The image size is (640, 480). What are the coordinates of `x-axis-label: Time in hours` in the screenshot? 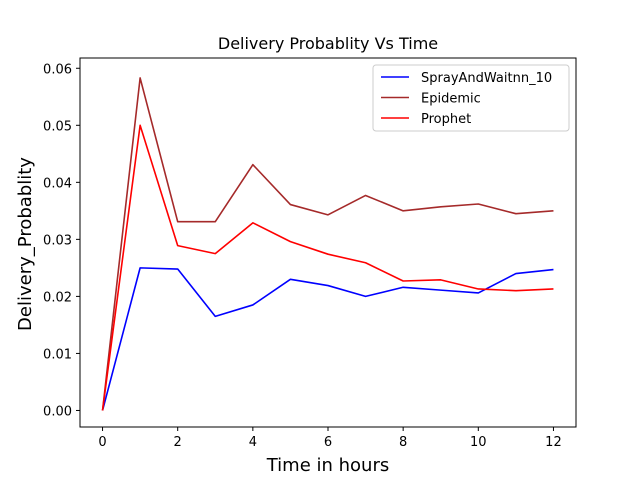 It's located at (328, 465).